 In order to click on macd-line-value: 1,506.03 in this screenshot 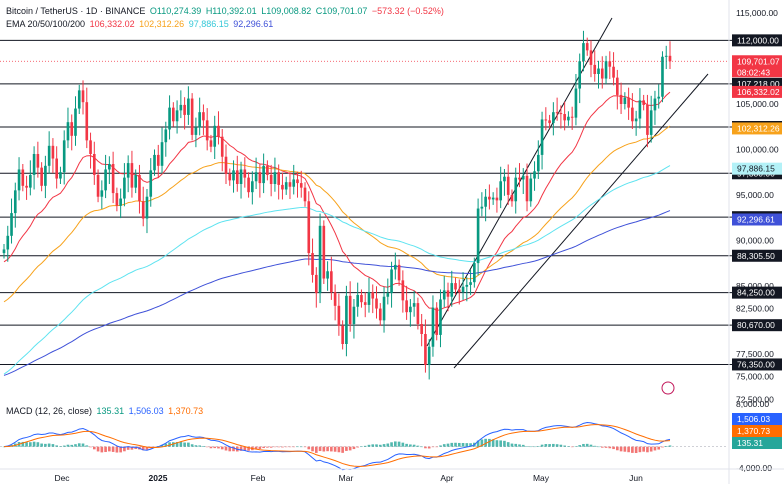, I will do `click(146, 411)`.